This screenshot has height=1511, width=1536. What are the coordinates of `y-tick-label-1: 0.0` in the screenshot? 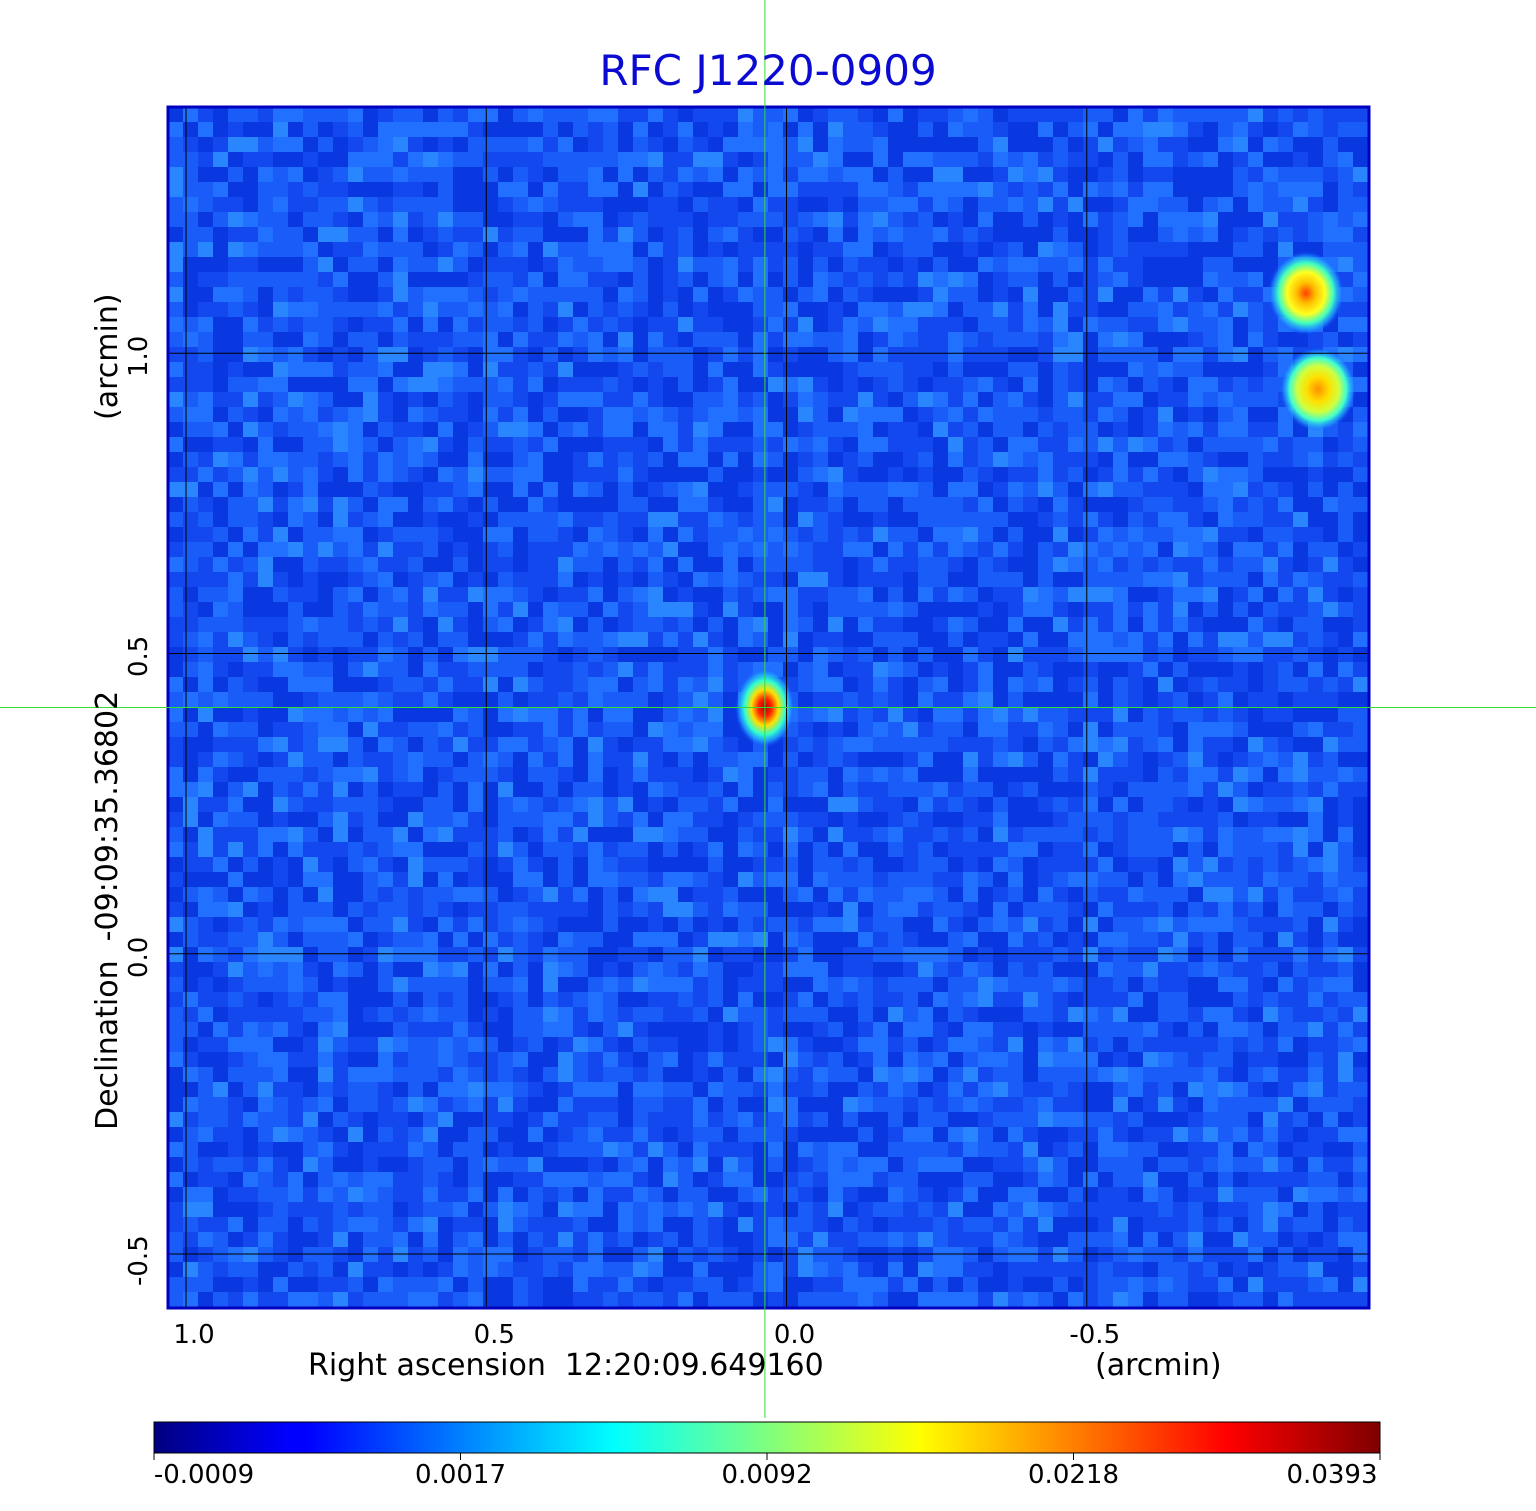 It's located at (139, 957).